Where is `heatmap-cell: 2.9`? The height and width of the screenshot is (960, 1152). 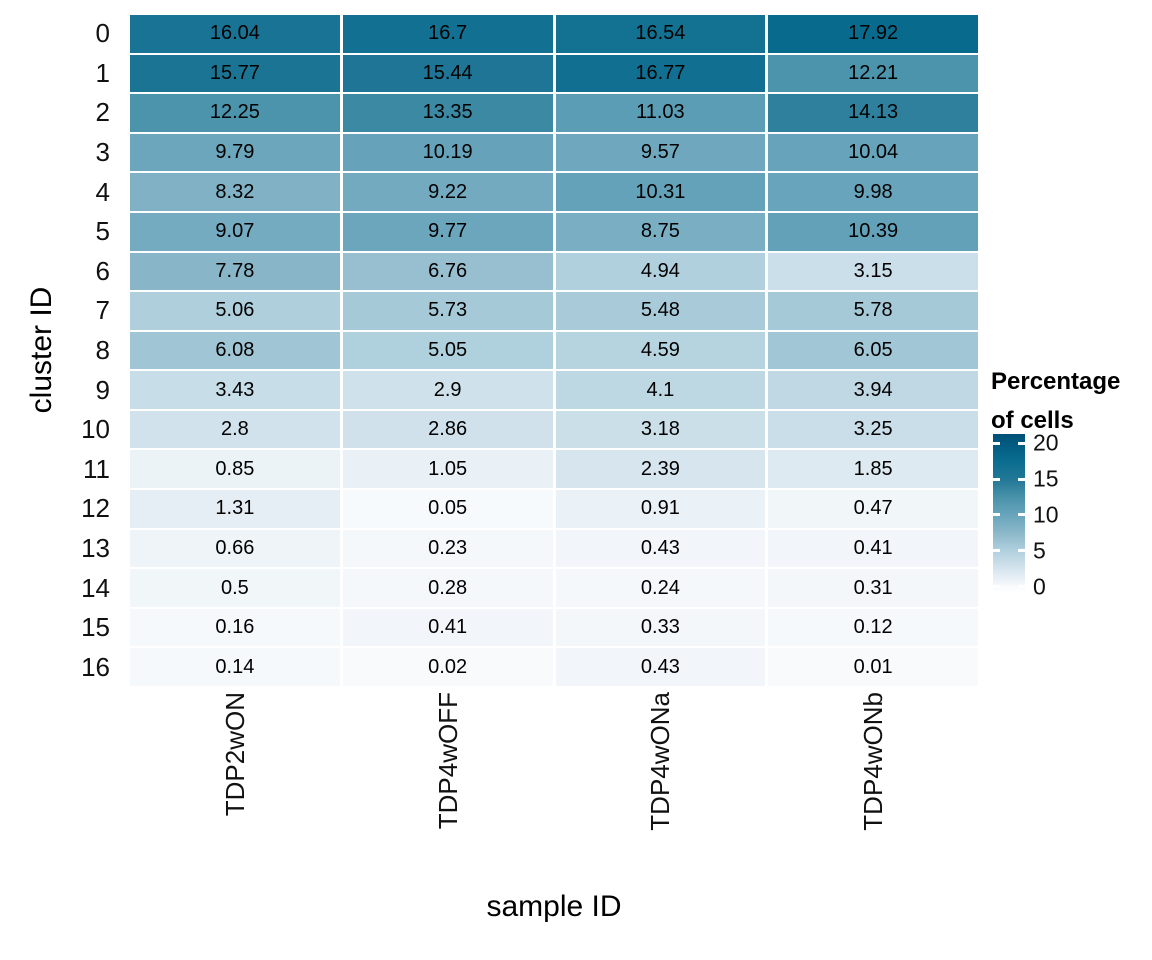 heatmap-cell: 2.9 is located at coordinates (447, 390).